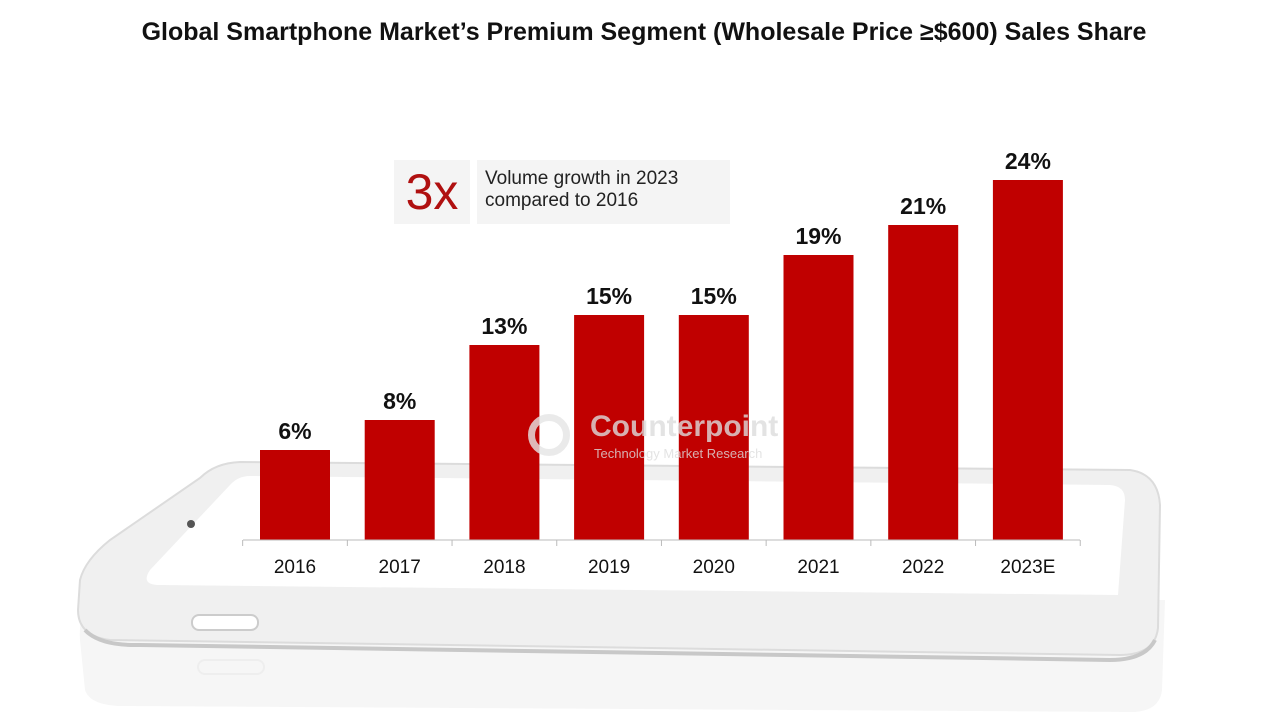 This screenshot has width=1288, height=725. I want to click on data-label: 13%, so click(504, 326).